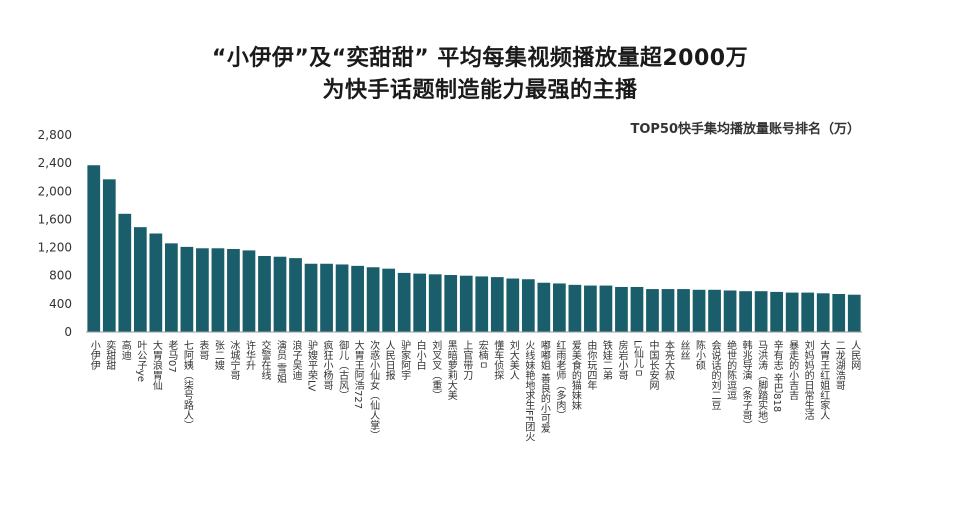 The height and width of the screenshot is (532, 960). I want to click on x-tick-label: 铁娃二弟, so click(606, 360).